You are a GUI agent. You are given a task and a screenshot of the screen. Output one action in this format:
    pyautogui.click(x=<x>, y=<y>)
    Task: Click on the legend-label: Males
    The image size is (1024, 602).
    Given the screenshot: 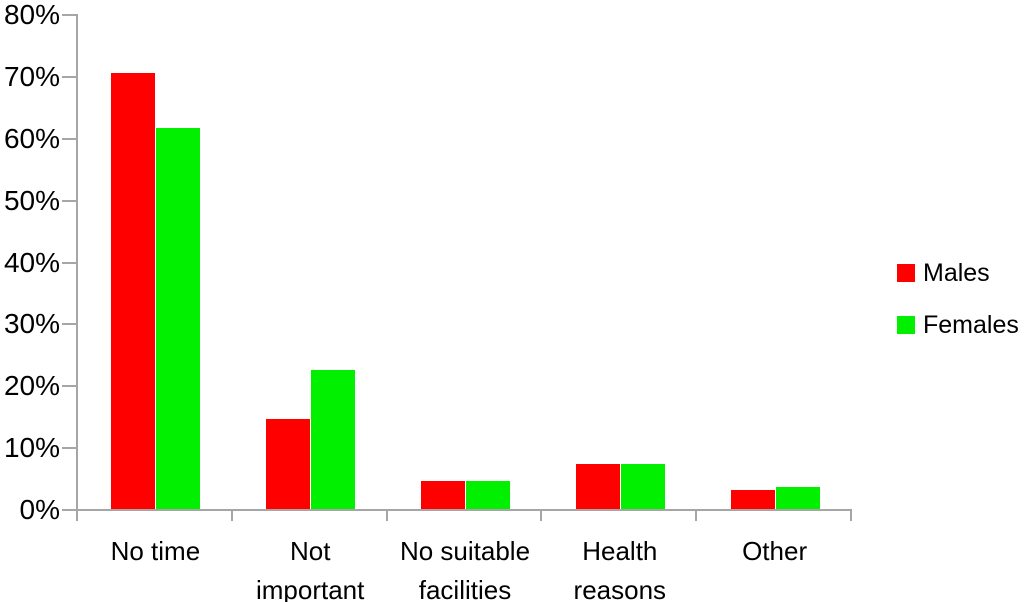 What is the action you would take?
    pyautogui.click(x=956, y=273)
    